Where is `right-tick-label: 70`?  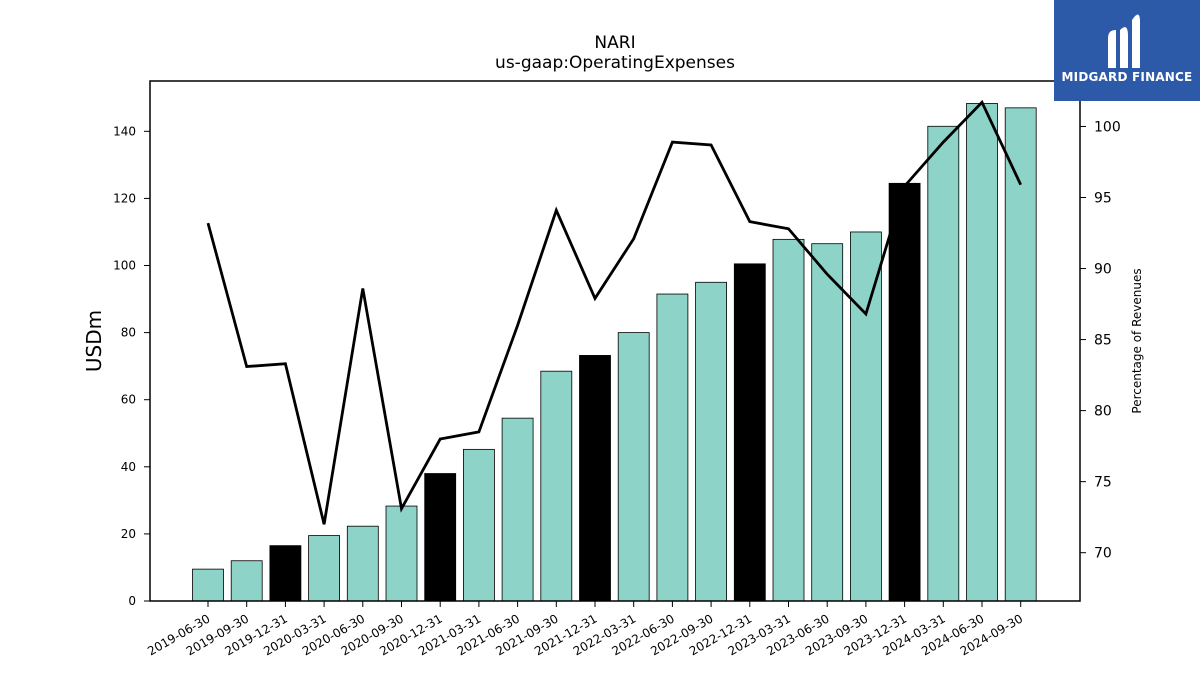
right-tick-label: 70 is located at coordinates (1103, 554).